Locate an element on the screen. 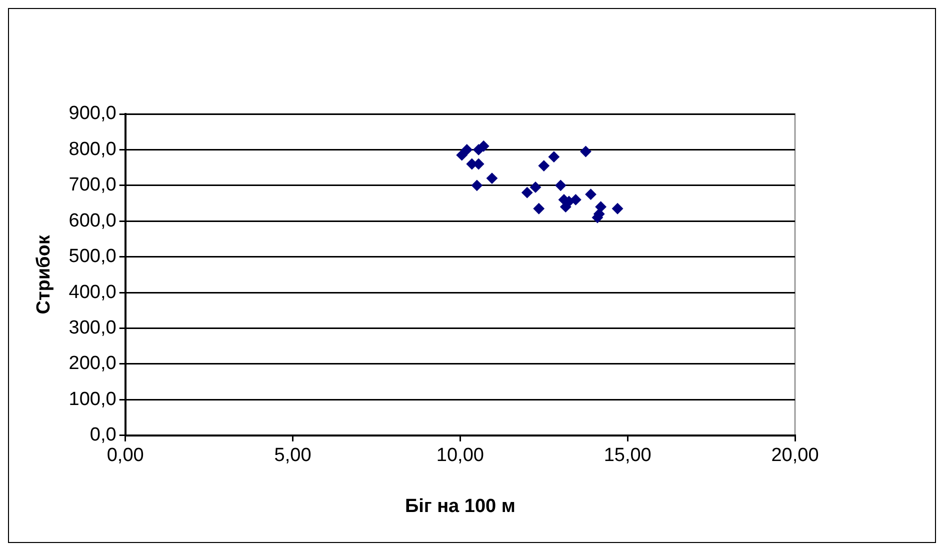 The width and height of the screenshot is (944, 551). y-tick-label: 100,0 is located at coordinates (92, 399).